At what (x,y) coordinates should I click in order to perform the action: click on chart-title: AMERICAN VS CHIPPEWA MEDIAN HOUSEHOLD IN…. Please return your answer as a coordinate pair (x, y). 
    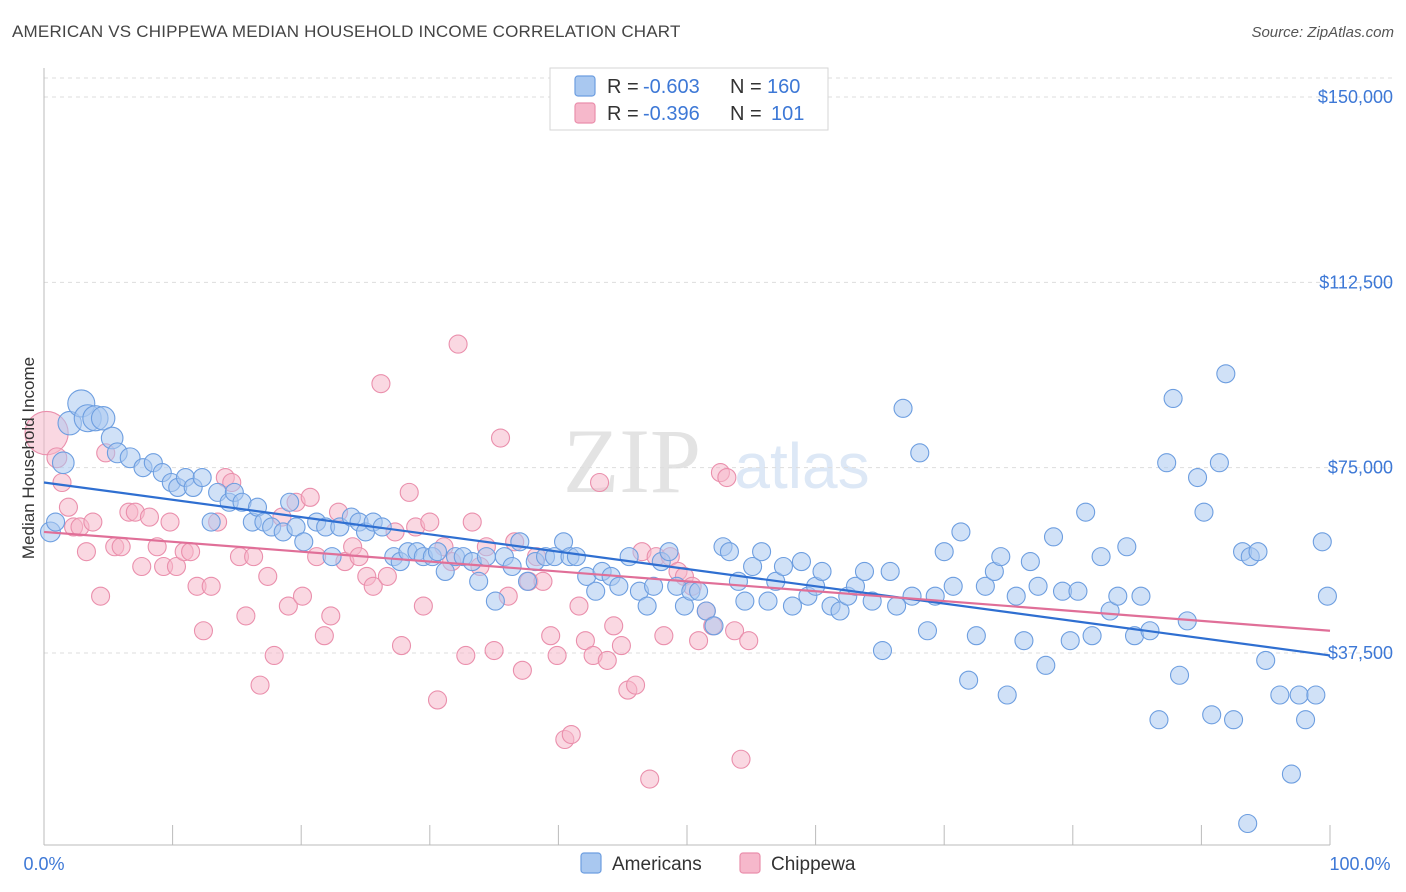
    Looking at the image, I should click on (346, 31).